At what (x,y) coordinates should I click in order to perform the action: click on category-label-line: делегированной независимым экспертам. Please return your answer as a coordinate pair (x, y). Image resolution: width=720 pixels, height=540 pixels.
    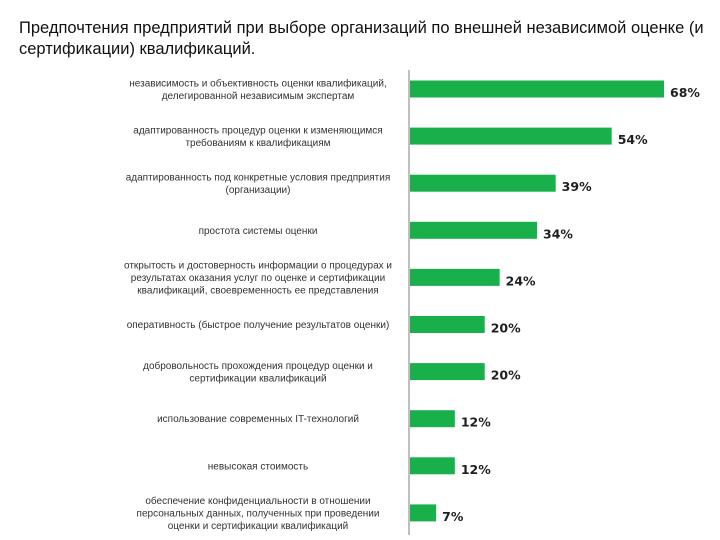
    Looking at the image, I should click on (258, 96).